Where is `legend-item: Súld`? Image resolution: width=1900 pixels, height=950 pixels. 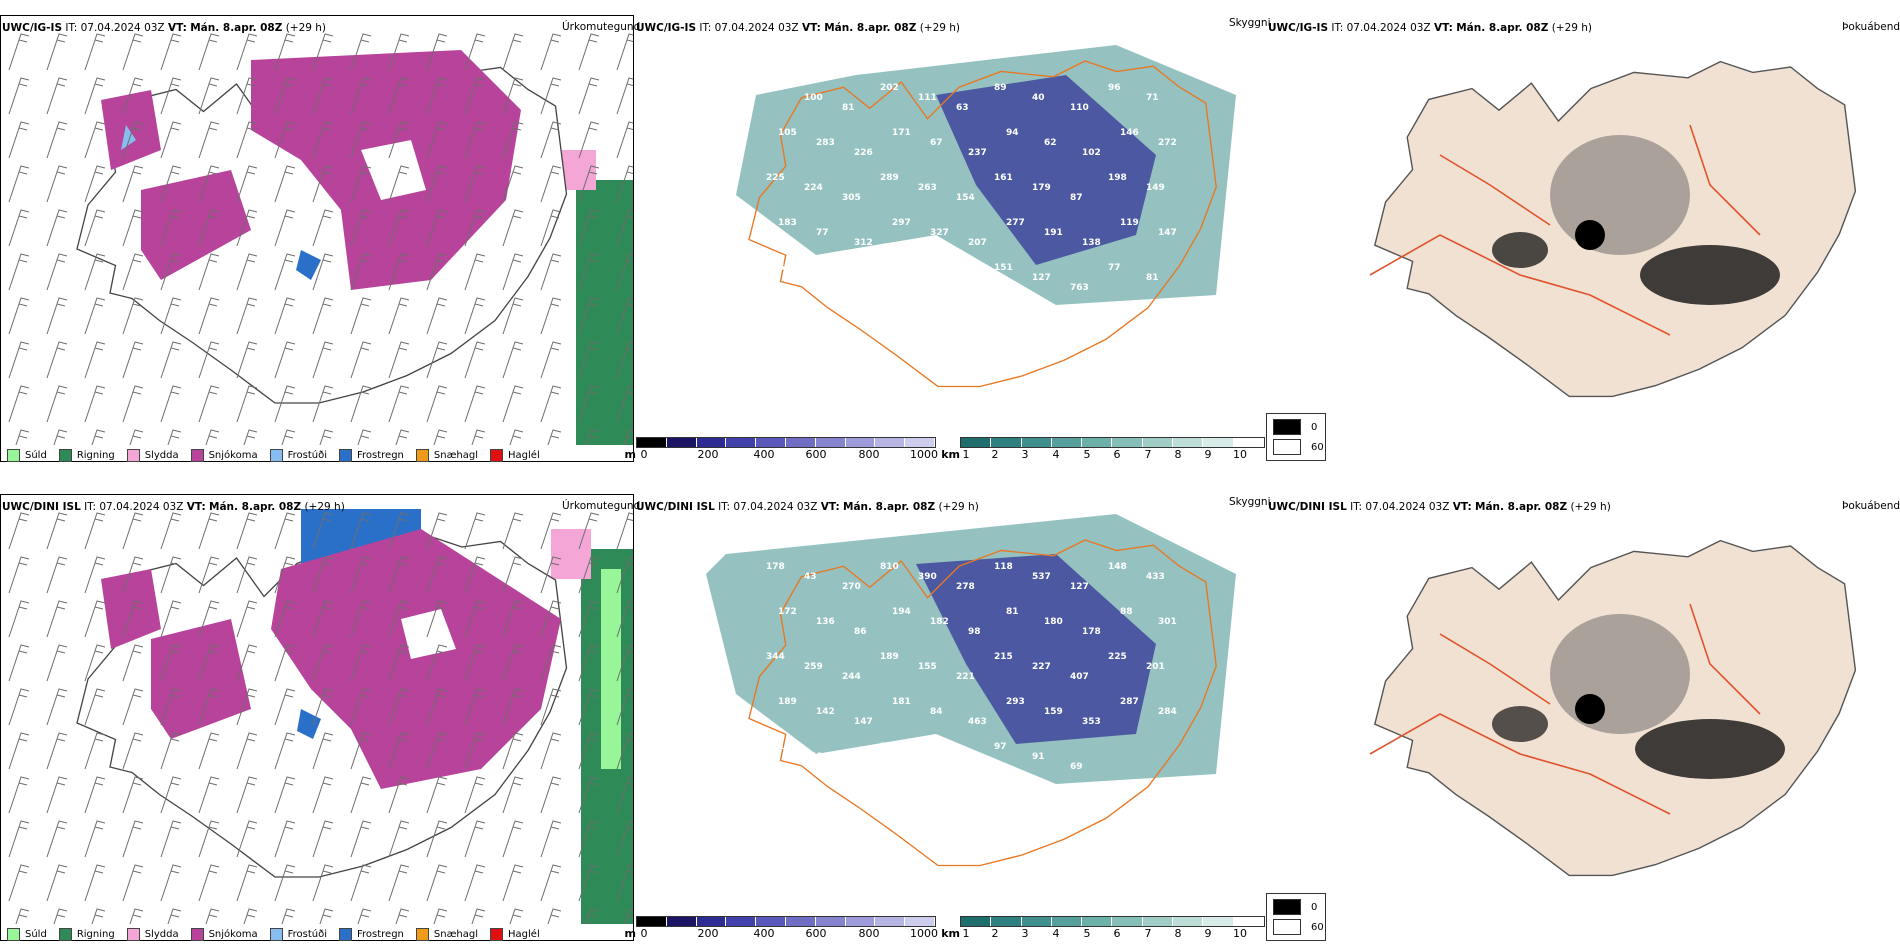 legend-item: Súld is located at coordinates (27, 455).